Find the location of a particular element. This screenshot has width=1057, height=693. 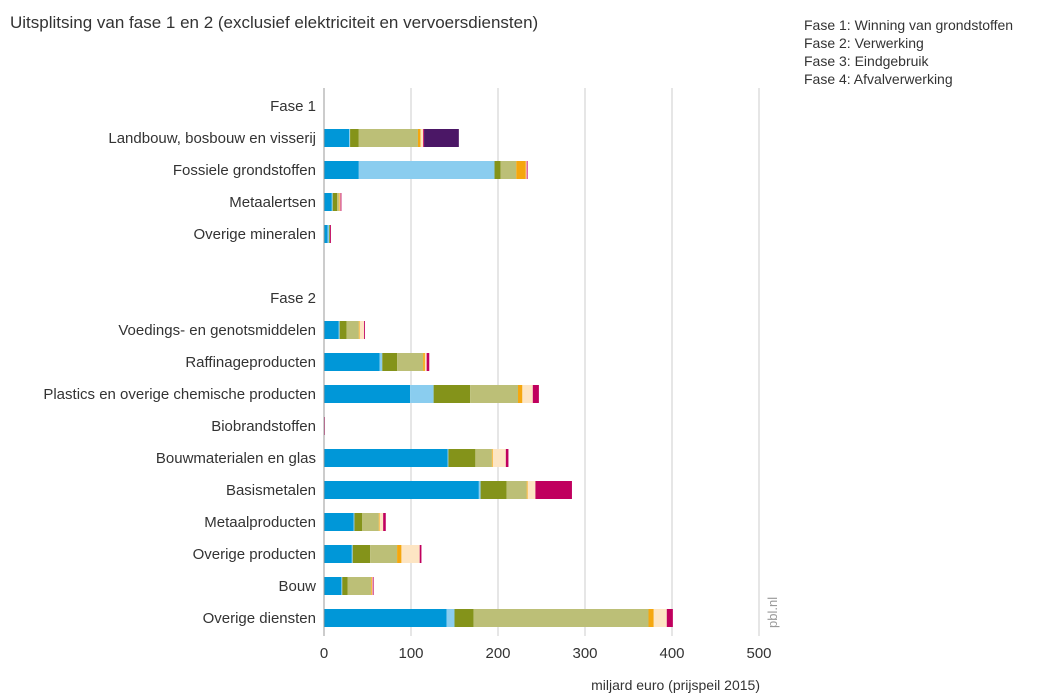

x-tick-label: 200 is located at coordinates (497, 653).